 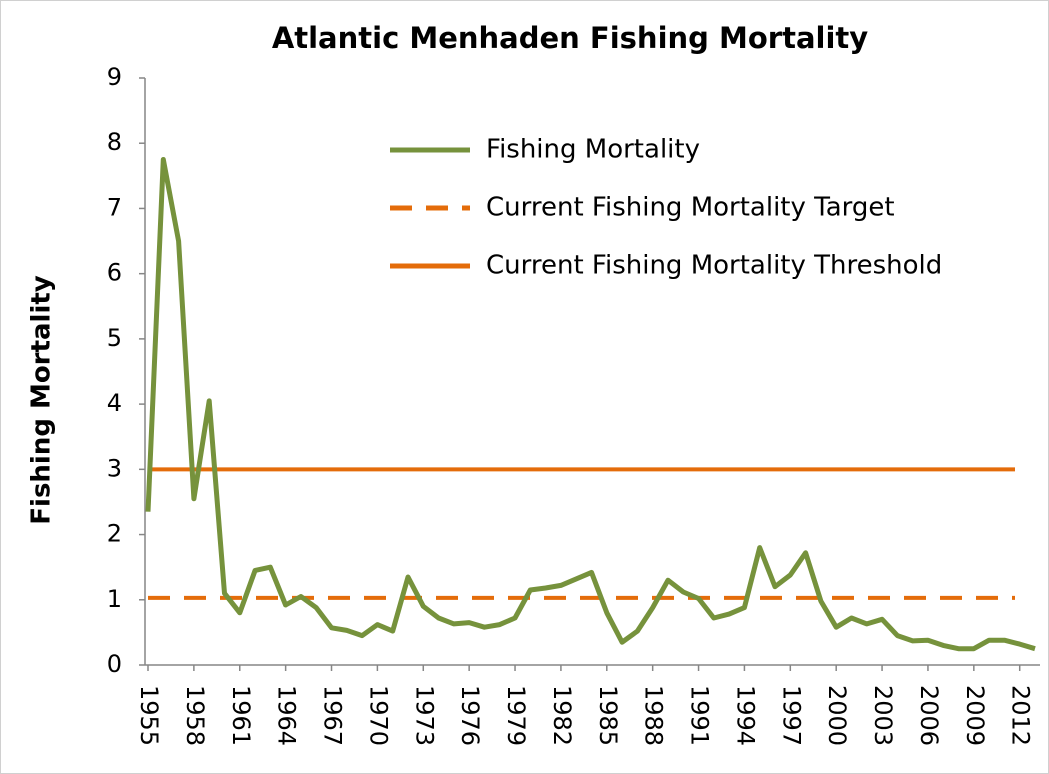 What do you see at coordinates (929, 715) in the screenshot?
I see `x-tick-label: 2006` at bounding box center [929, 715].